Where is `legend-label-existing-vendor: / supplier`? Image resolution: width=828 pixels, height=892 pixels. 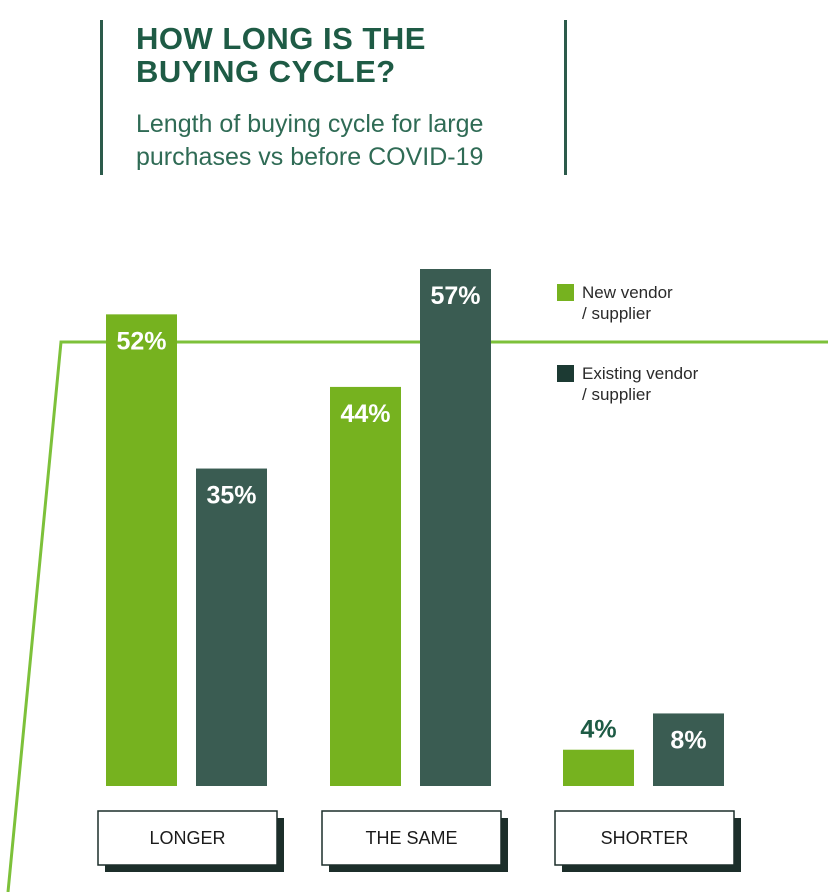
legend-label-existing-vendor: / supplier is located at coordinates (616, 394).